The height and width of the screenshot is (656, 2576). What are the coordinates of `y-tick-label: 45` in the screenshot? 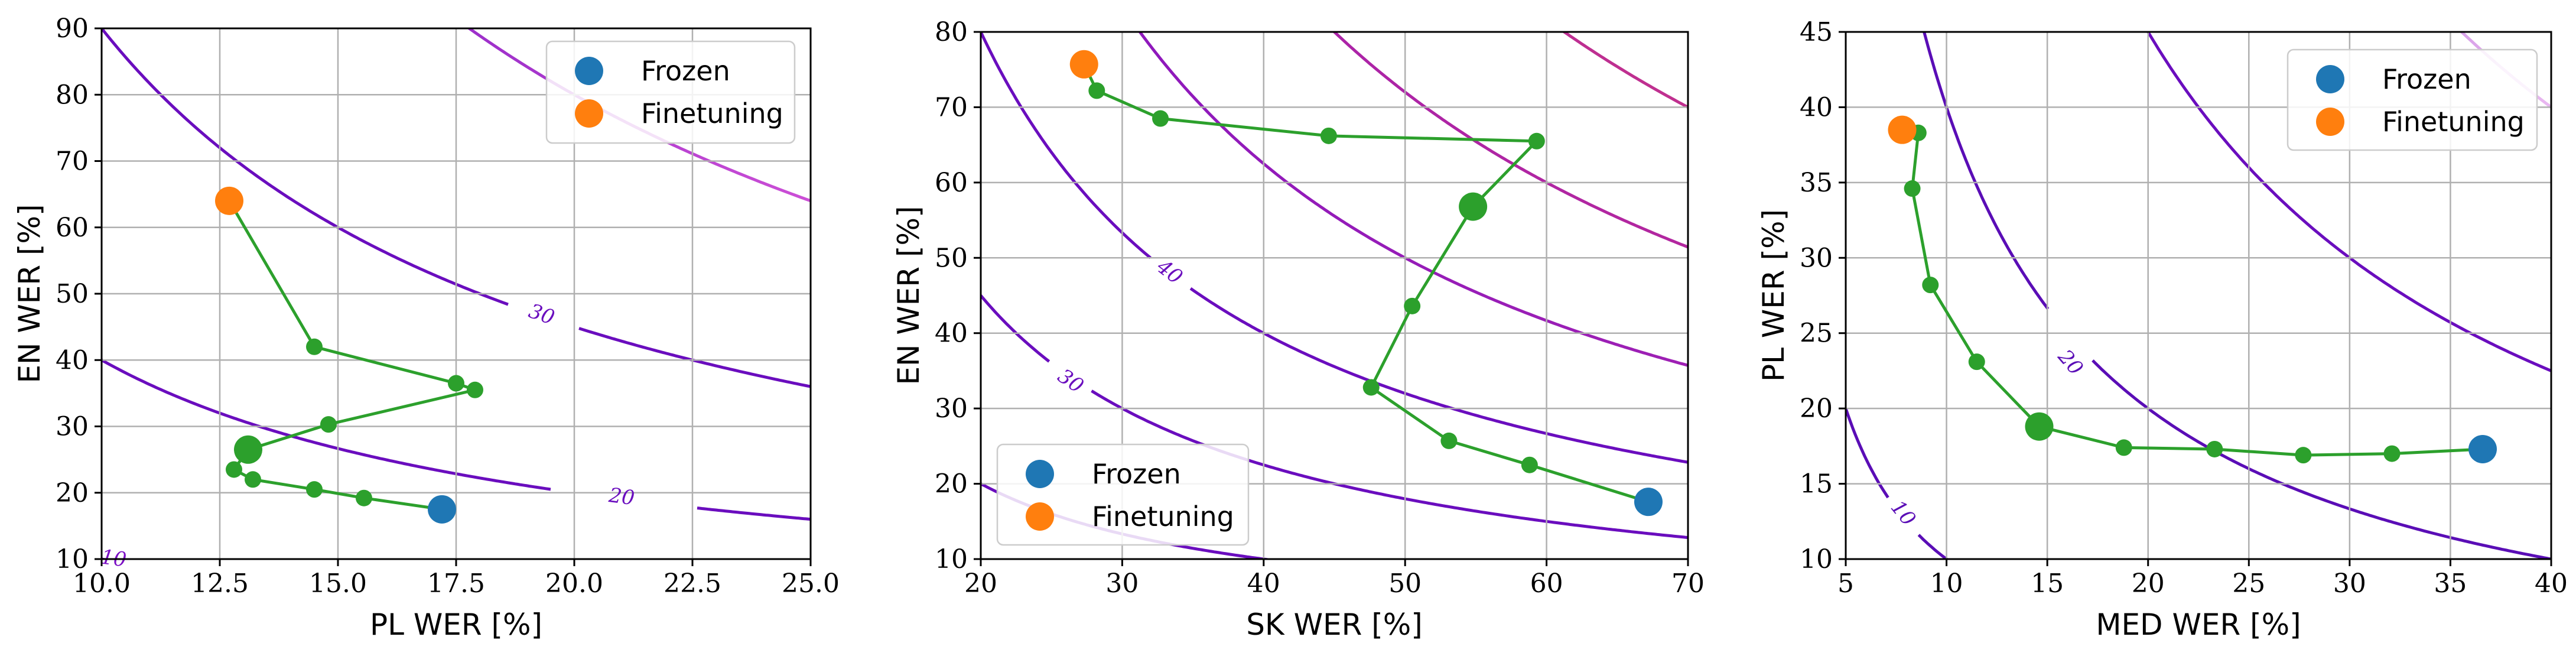 It's located at (1817, 32).